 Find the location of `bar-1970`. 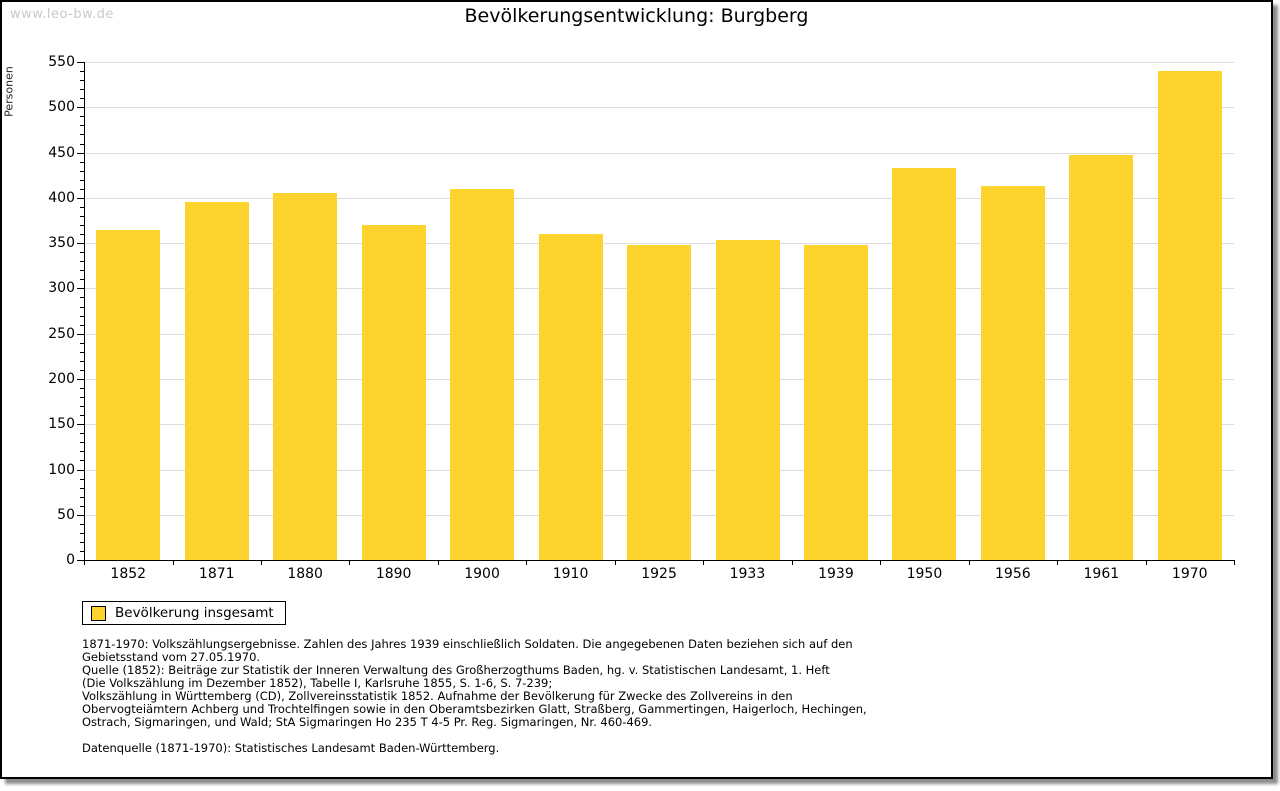

bar-1970 is located at coordinates (1189, 315).